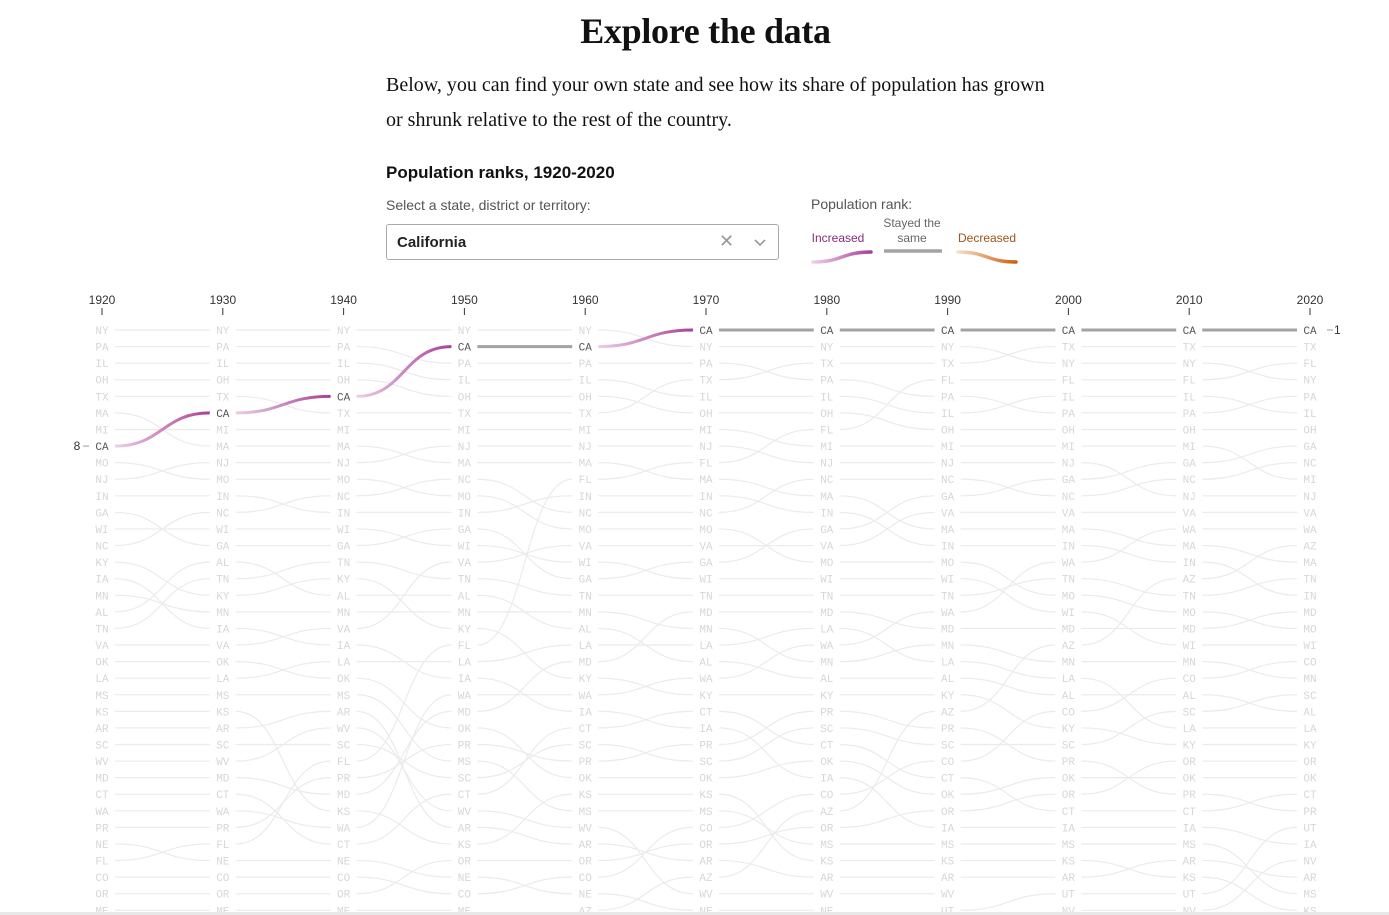 This screenshot has height=915, width=1389. What do you see at coordinates (344, 796) in the screenshot?
I see `state-label: MD` at bounding box center [344, 796].